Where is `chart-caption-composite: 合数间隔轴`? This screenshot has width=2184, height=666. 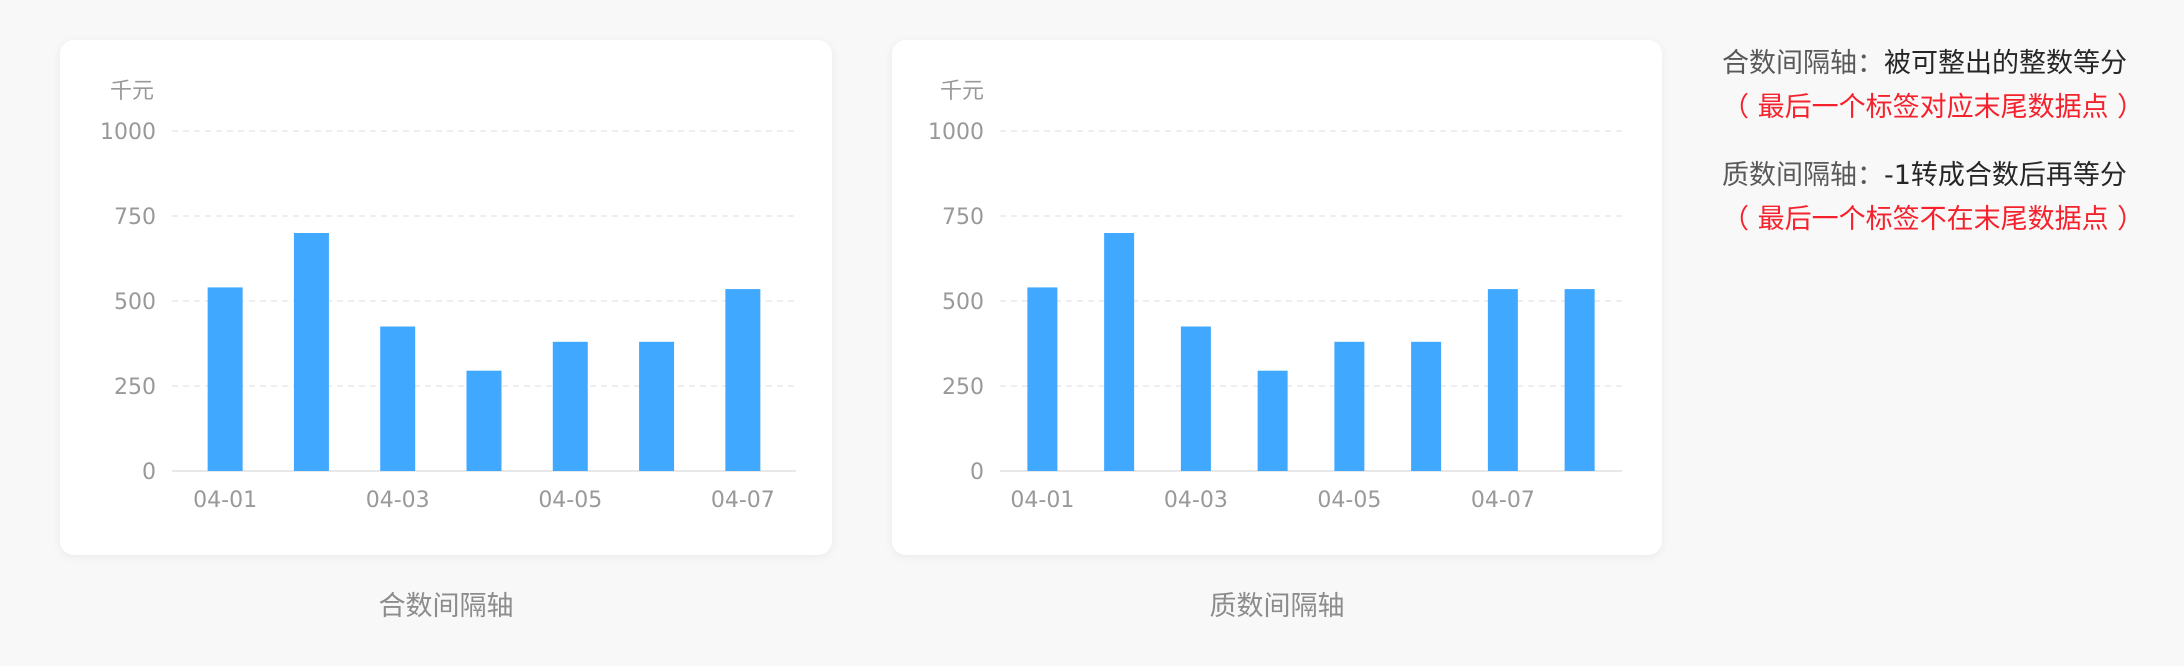 chart-caption-composite: 合数间隔轴 is located at coordinates (446, 606).